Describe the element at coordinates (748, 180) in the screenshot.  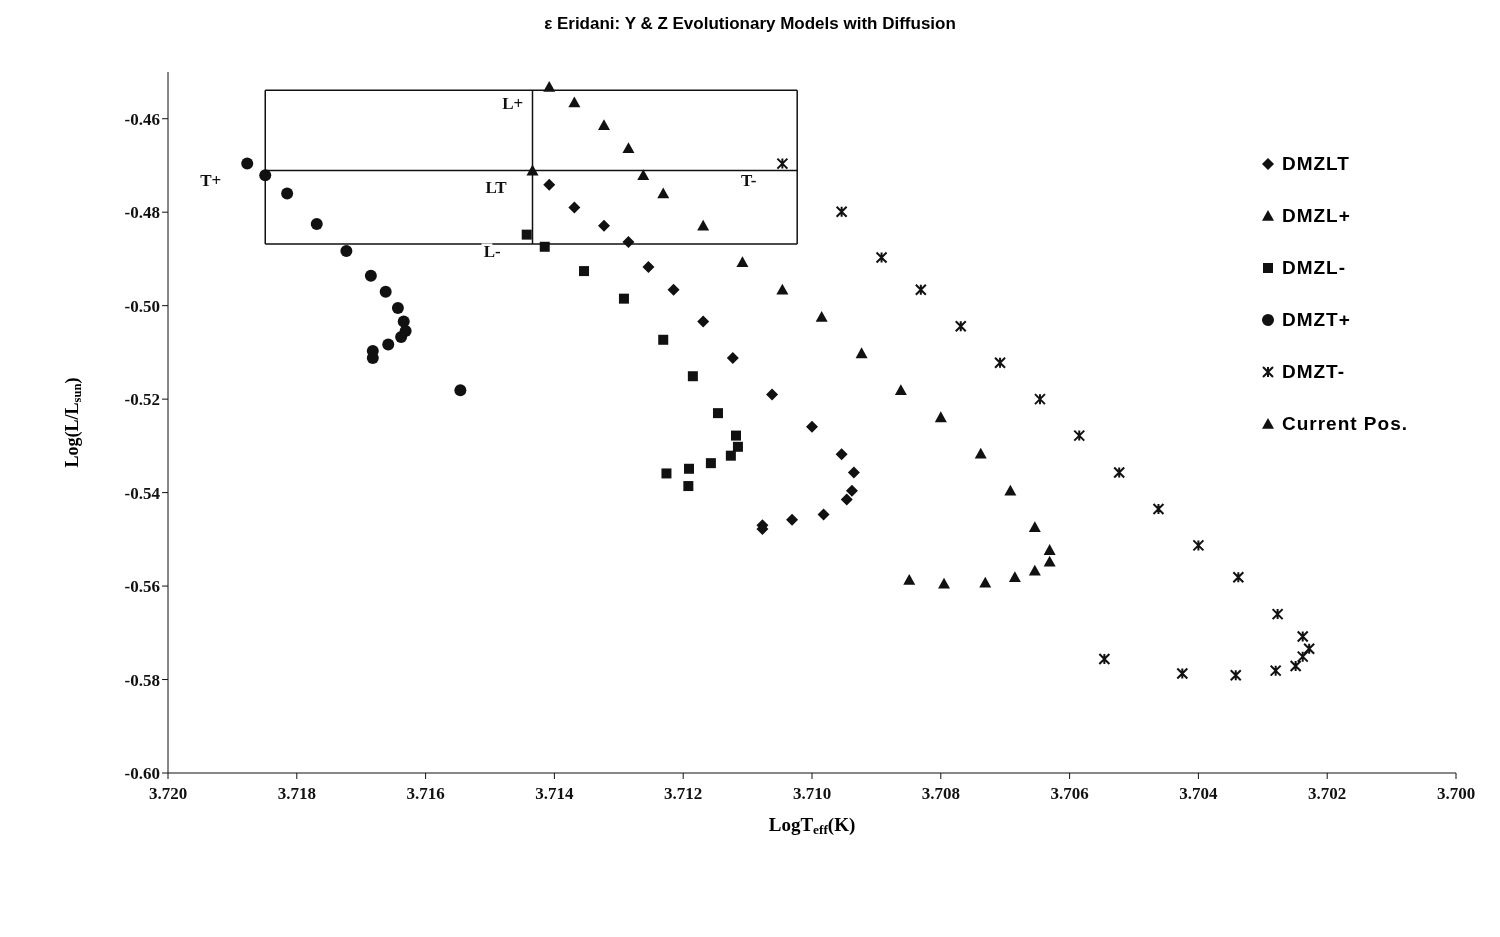
I see `annotation: T-` at that location.